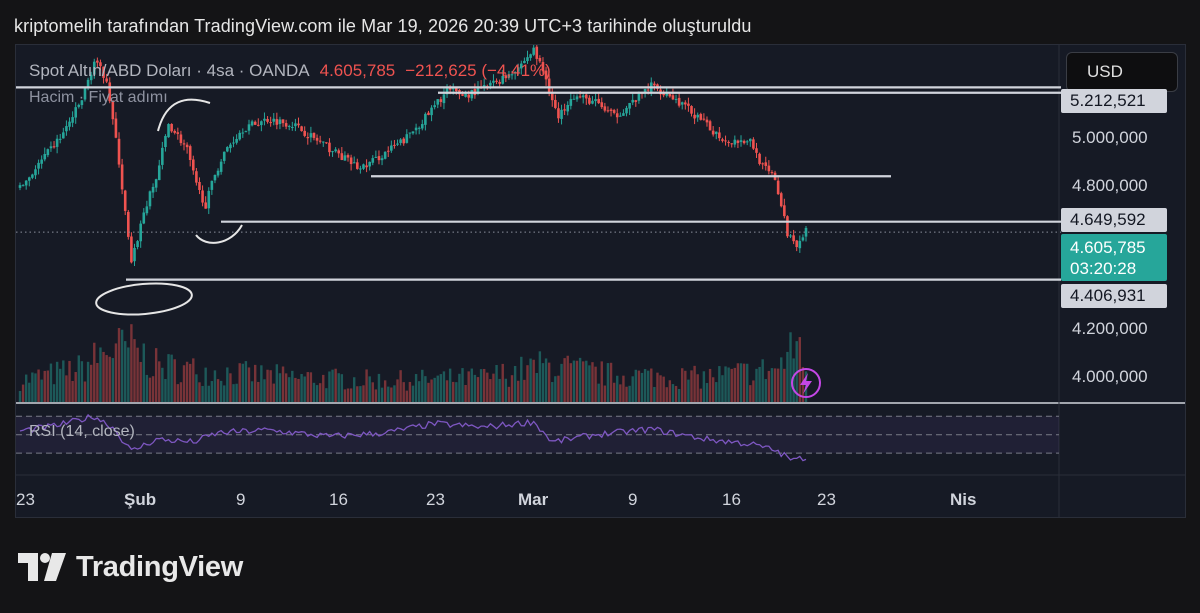 Image resolution: width=1200 pixels, height=613 pixels. I want to click on date-axis-tick: 16, so click(731, 499).